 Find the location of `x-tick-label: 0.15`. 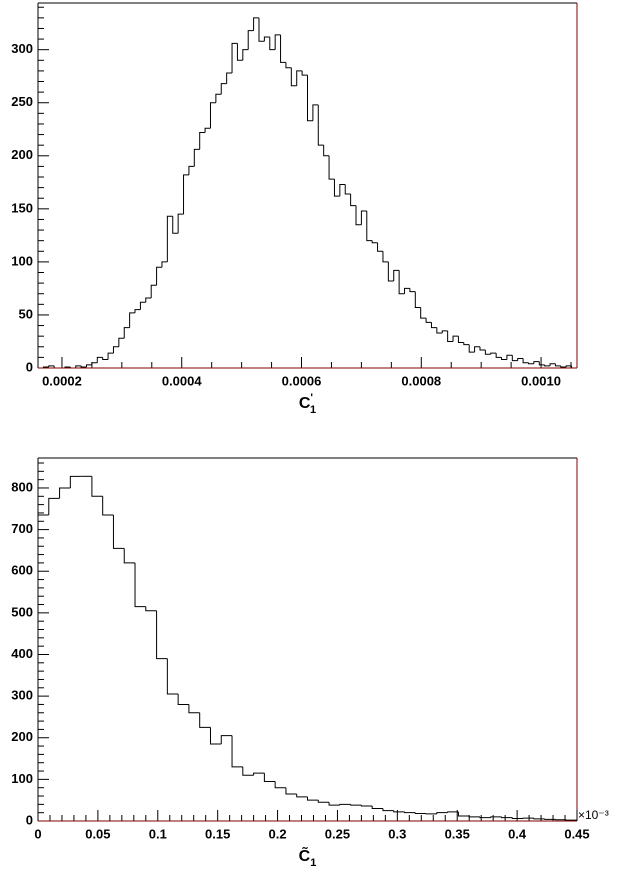

x-tick-label: 0.15 is located at coordinates (217, 833).